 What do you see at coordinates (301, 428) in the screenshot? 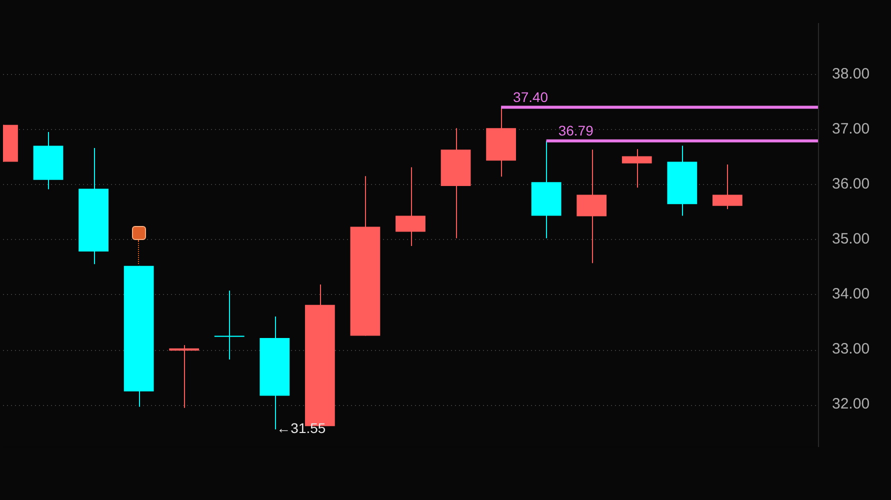
I see `annotation: ←31.55` at bounding box center [301, 428].